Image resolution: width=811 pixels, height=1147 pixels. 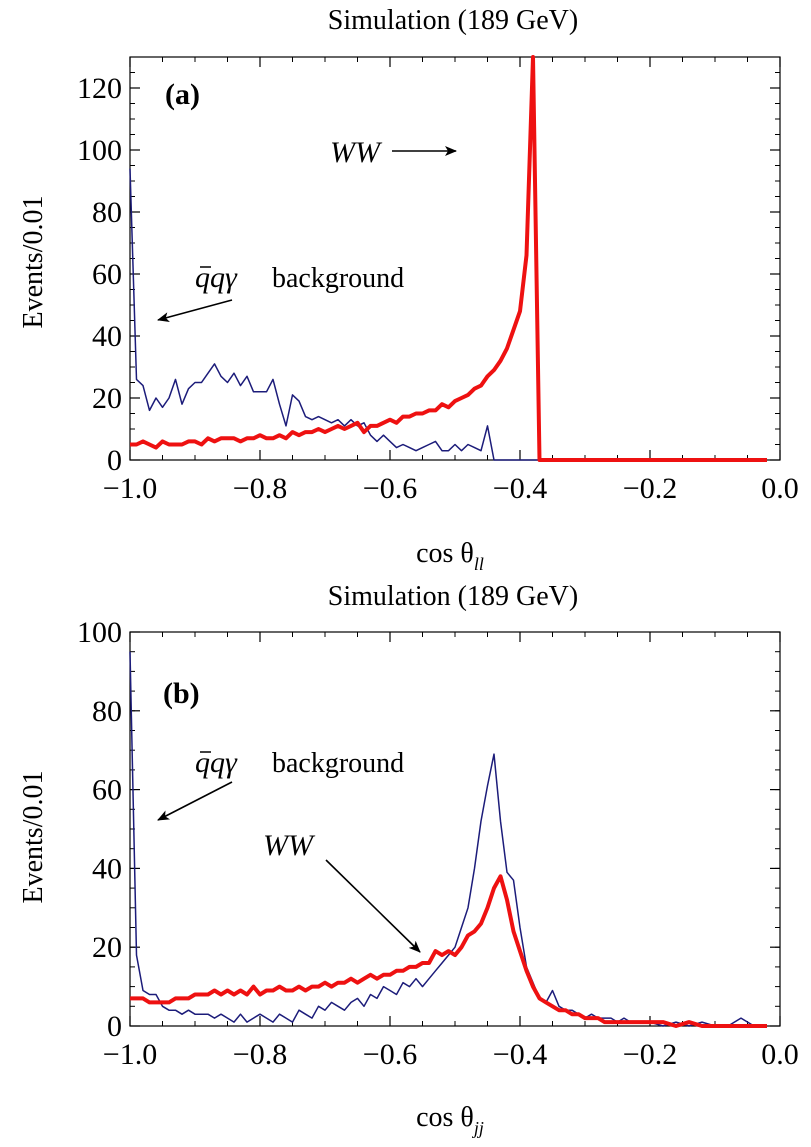 I want to click on y-tick-label-b: 80, so click(x=107, y=711).